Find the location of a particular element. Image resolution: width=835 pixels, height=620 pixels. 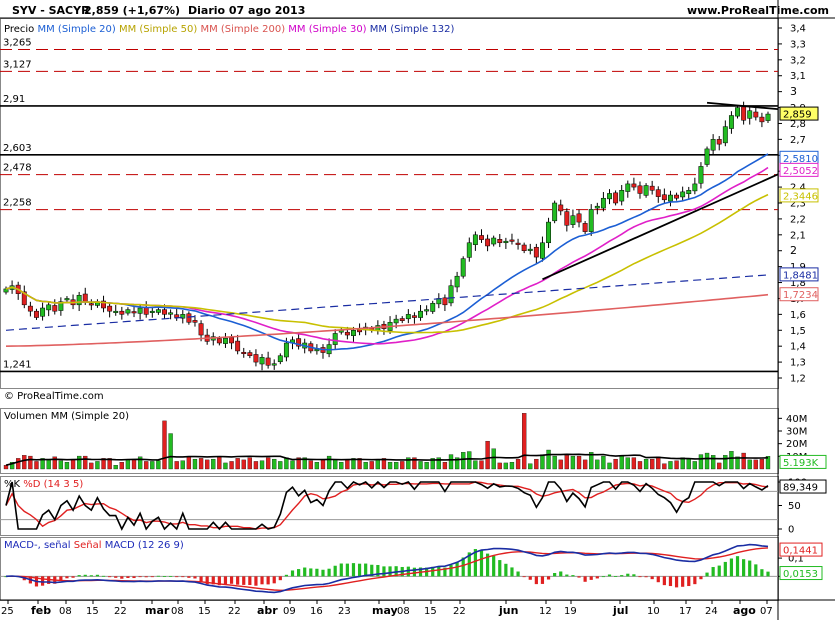

macd-label: MACD-, señal is located at coordinates (37, 545).